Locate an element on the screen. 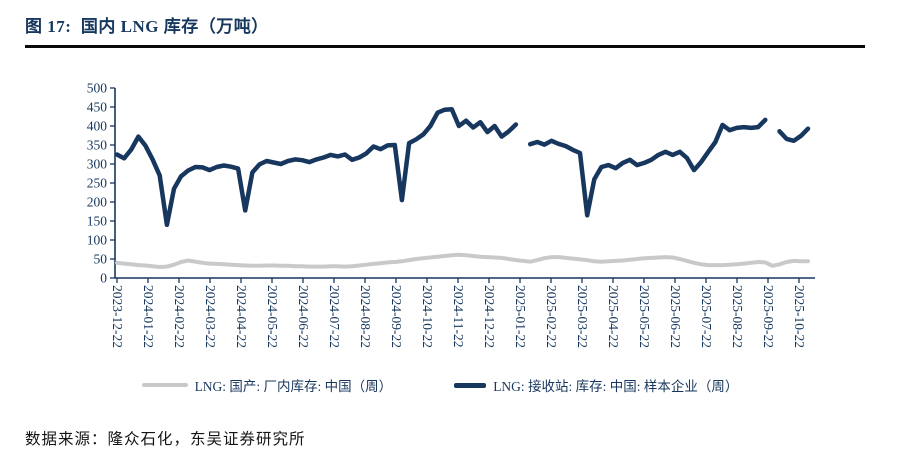  legend-swatch-terminal-line is located at coordinates (470, 385).